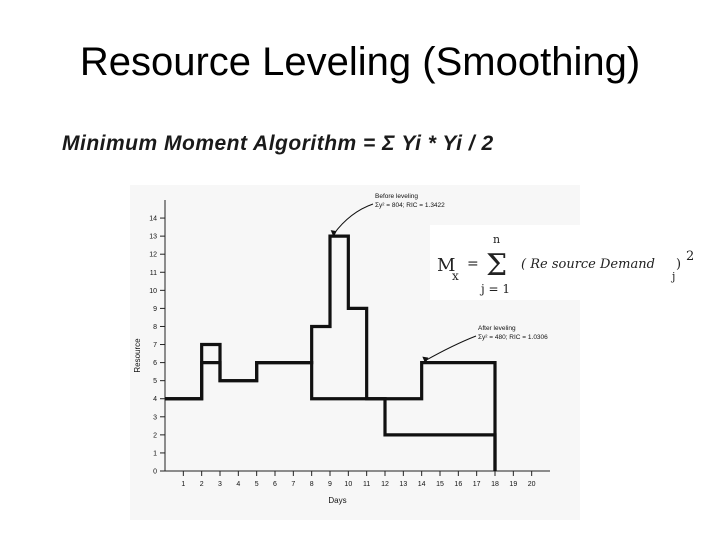 The image size is (720, 540). Describe the element at coordinates (588, 264) in the screenshot. I see `formula-body: ( Re source Demand` at that location.